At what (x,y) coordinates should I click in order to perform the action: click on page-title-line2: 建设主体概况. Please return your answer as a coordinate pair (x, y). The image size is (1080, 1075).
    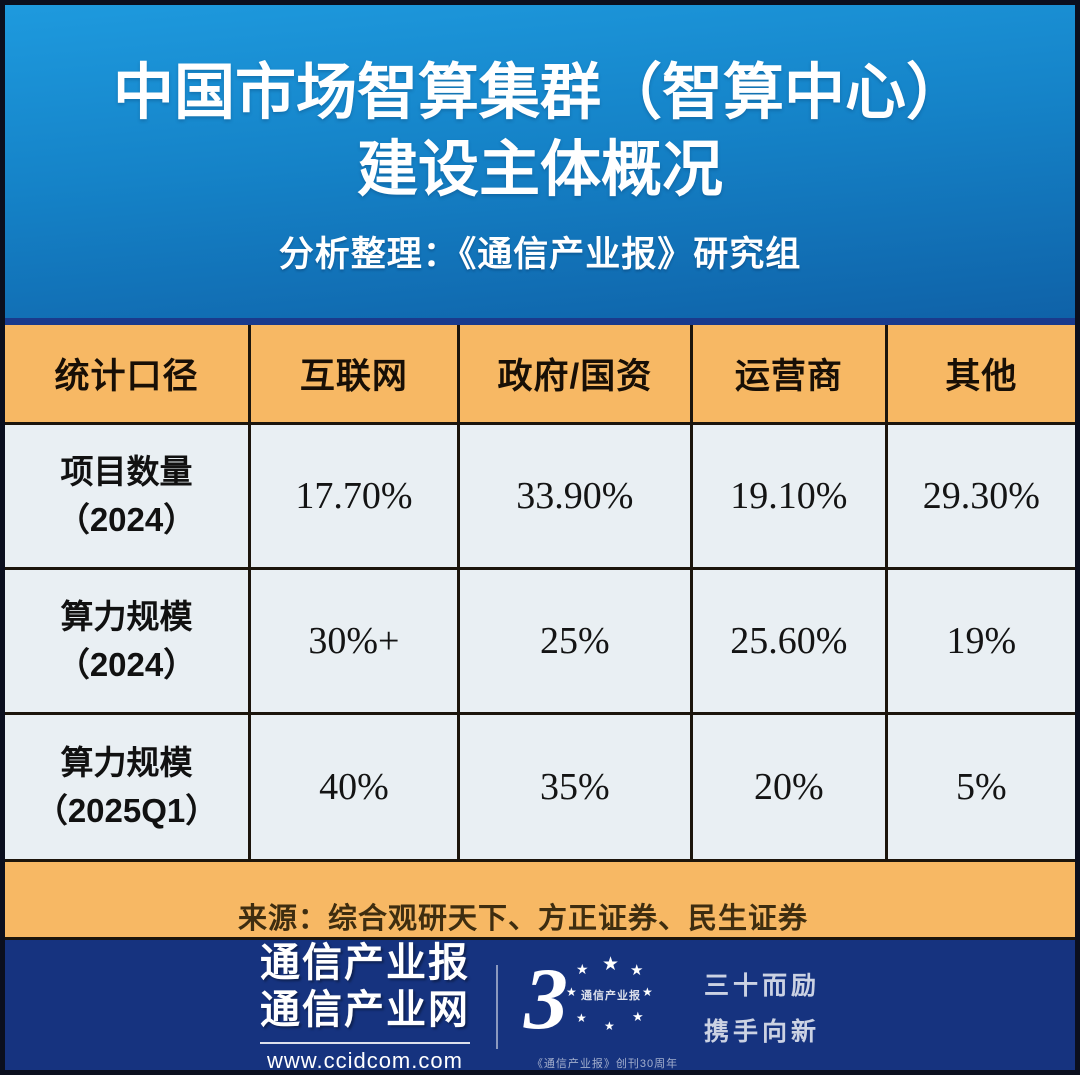
    Looking at the image, I should click on (539, 169).